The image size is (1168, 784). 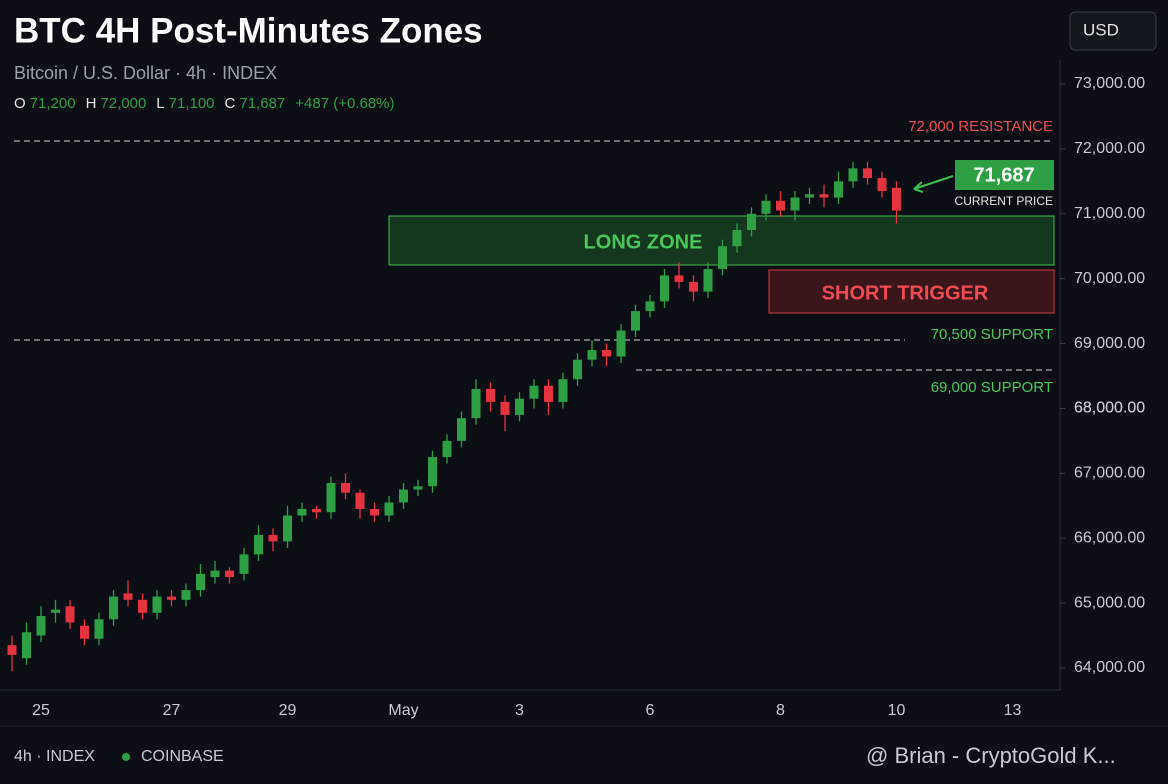 I want to click on ohlc-key: C, so click(x=230, y=103).